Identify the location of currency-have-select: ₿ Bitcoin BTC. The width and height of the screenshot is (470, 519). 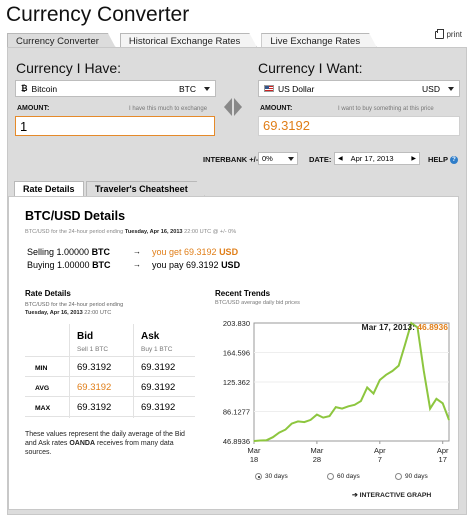
(115, 88).